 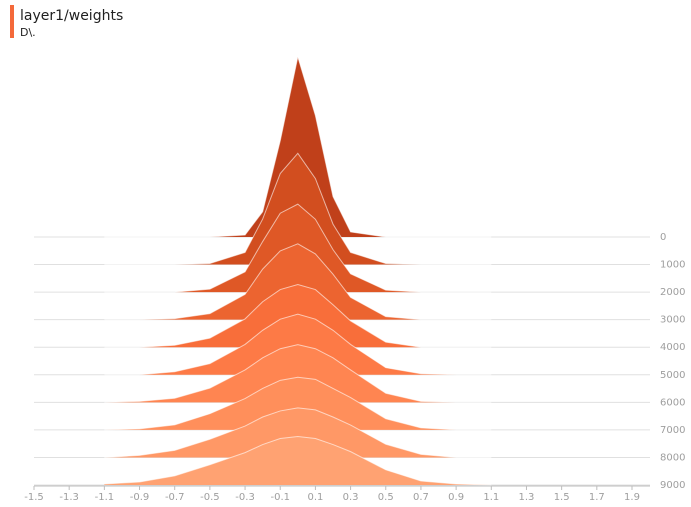 What do you see at coordinates (672, 485) in the screenshot?
I see `y-tick-label: 9000` at bounding box center [672, 485].